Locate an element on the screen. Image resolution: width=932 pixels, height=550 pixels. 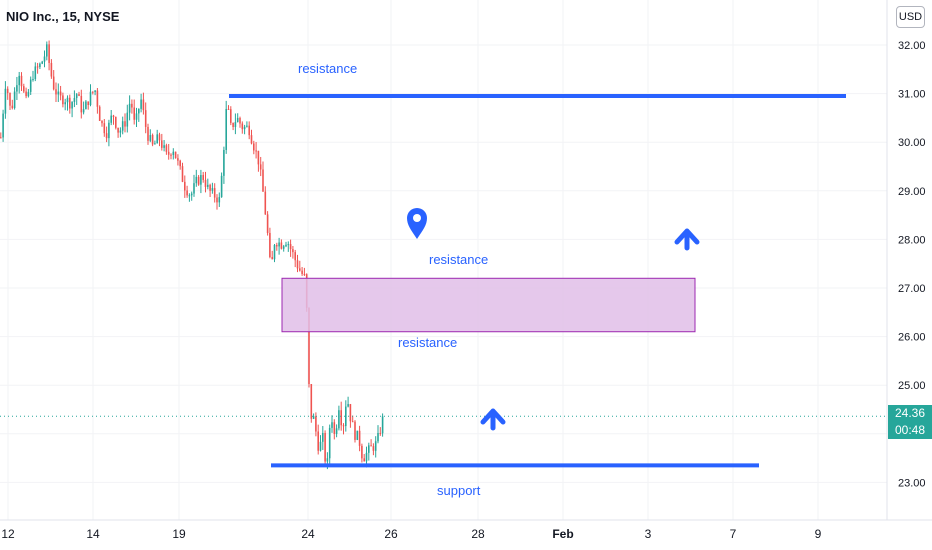
price-tick-label: 31.00 is located at coordinates (912, 95).